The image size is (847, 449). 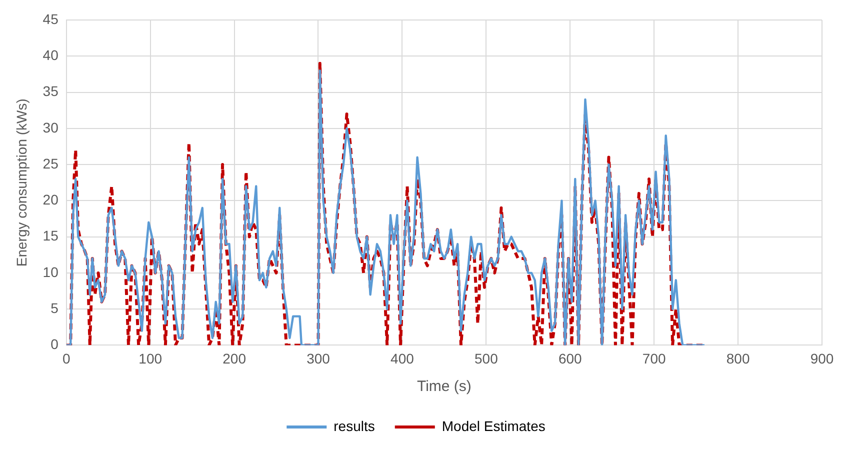 What do you see at coordinates (354, 426) in the screenshot?
I see `legend-label: results` at bounding box center [354, 426].